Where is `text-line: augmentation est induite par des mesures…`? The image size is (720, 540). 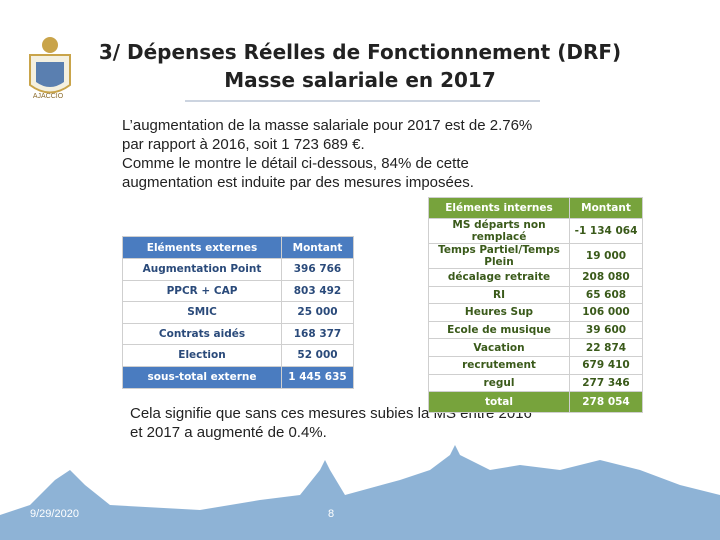 text-line: augmentation est induite par des mesures… is located at coordinates (298, 182).